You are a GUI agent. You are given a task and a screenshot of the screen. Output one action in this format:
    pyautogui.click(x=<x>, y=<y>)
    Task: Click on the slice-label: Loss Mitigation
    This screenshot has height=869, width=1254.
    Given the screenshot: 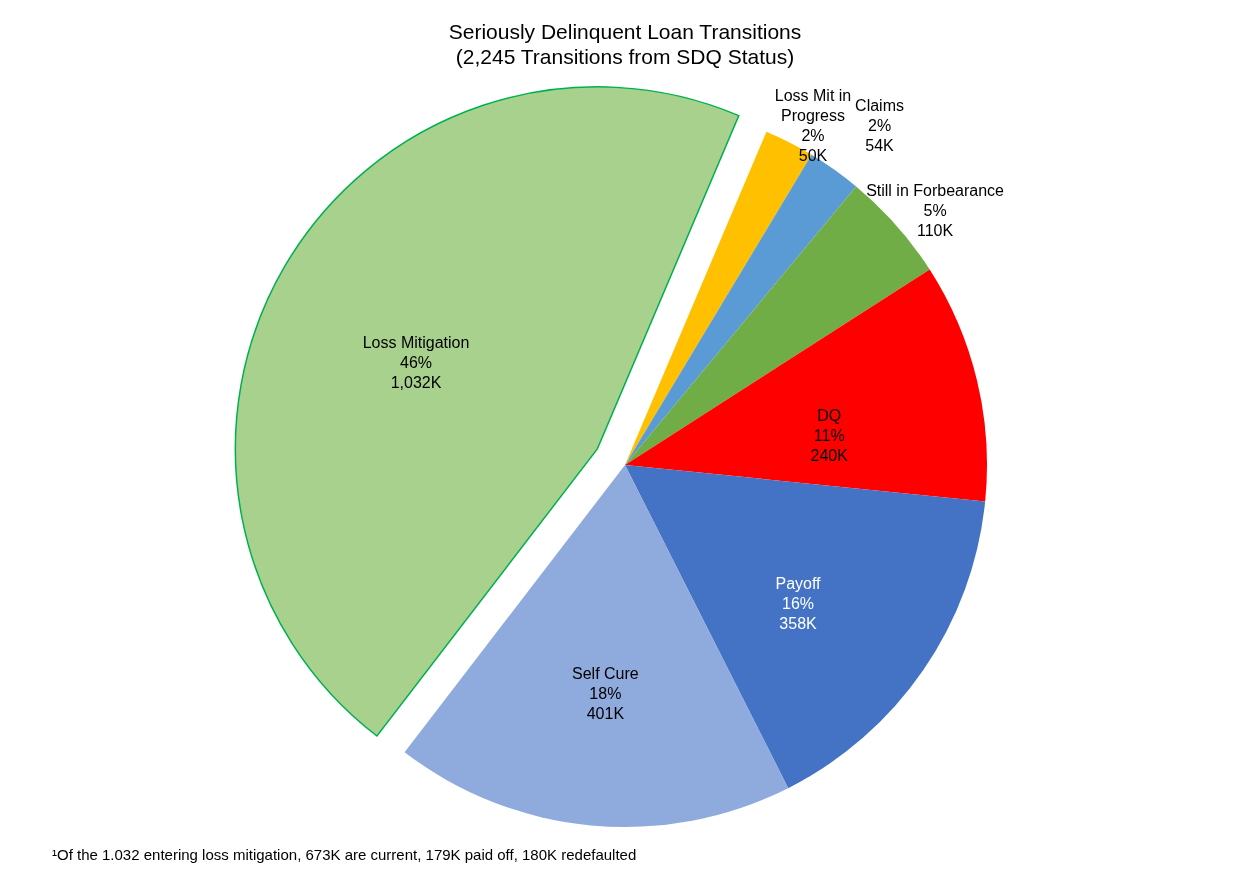 What is the action you would take?
    pyautogui.click(x=416, y=343)
    